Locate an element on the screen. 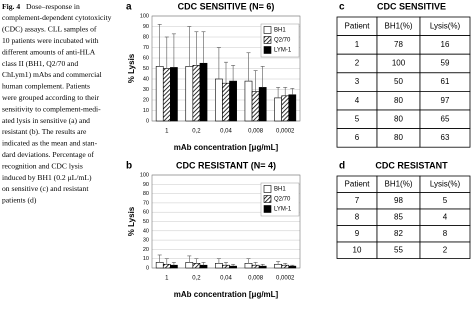 This screenshot has height=313, width=474. table-header: Patient is located at coordinates (358, 183).